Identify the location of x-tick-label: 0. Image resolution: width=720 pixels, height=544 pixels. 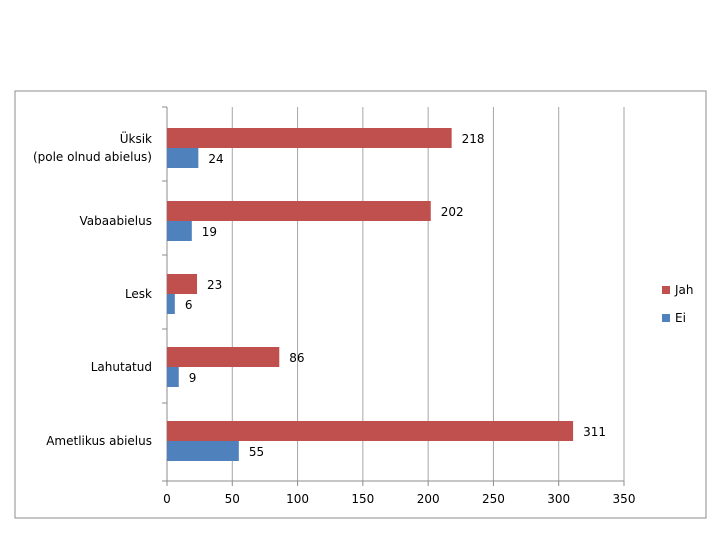
(167, 499).